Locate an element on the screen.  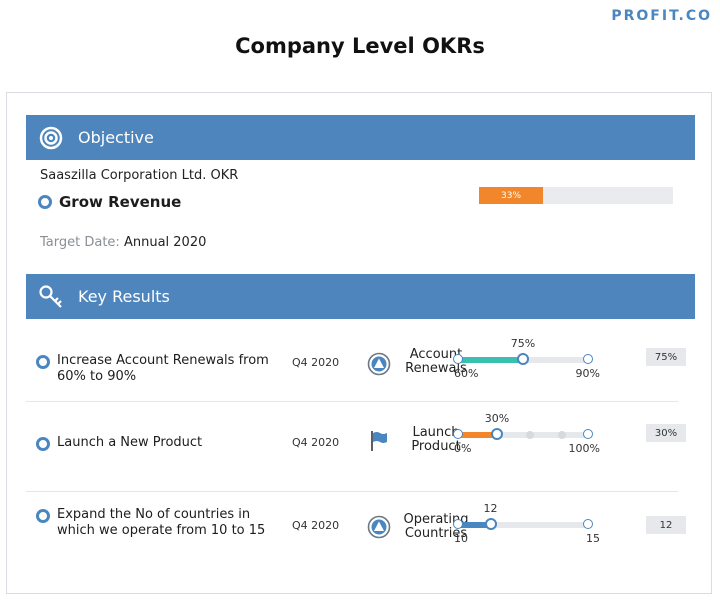
objective-item: Grow Revenue is located at coordinates (109, 202).